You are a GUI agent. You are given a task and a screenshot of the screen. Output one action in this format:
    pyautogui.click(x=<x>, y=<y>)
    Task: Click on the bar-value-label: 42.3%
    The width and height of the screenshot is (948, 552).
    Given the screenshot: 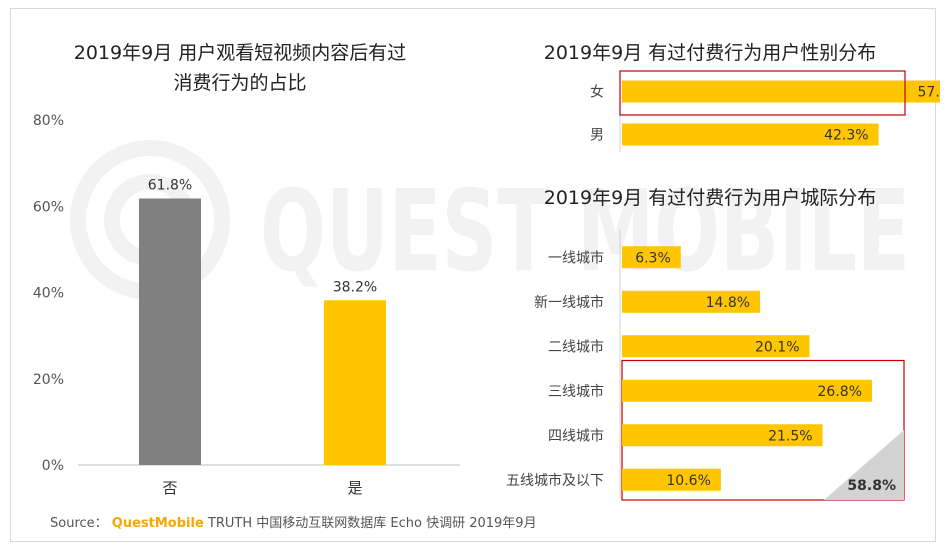 What is the action you would take?
    pyautogui.click(x=846, y=136)
    